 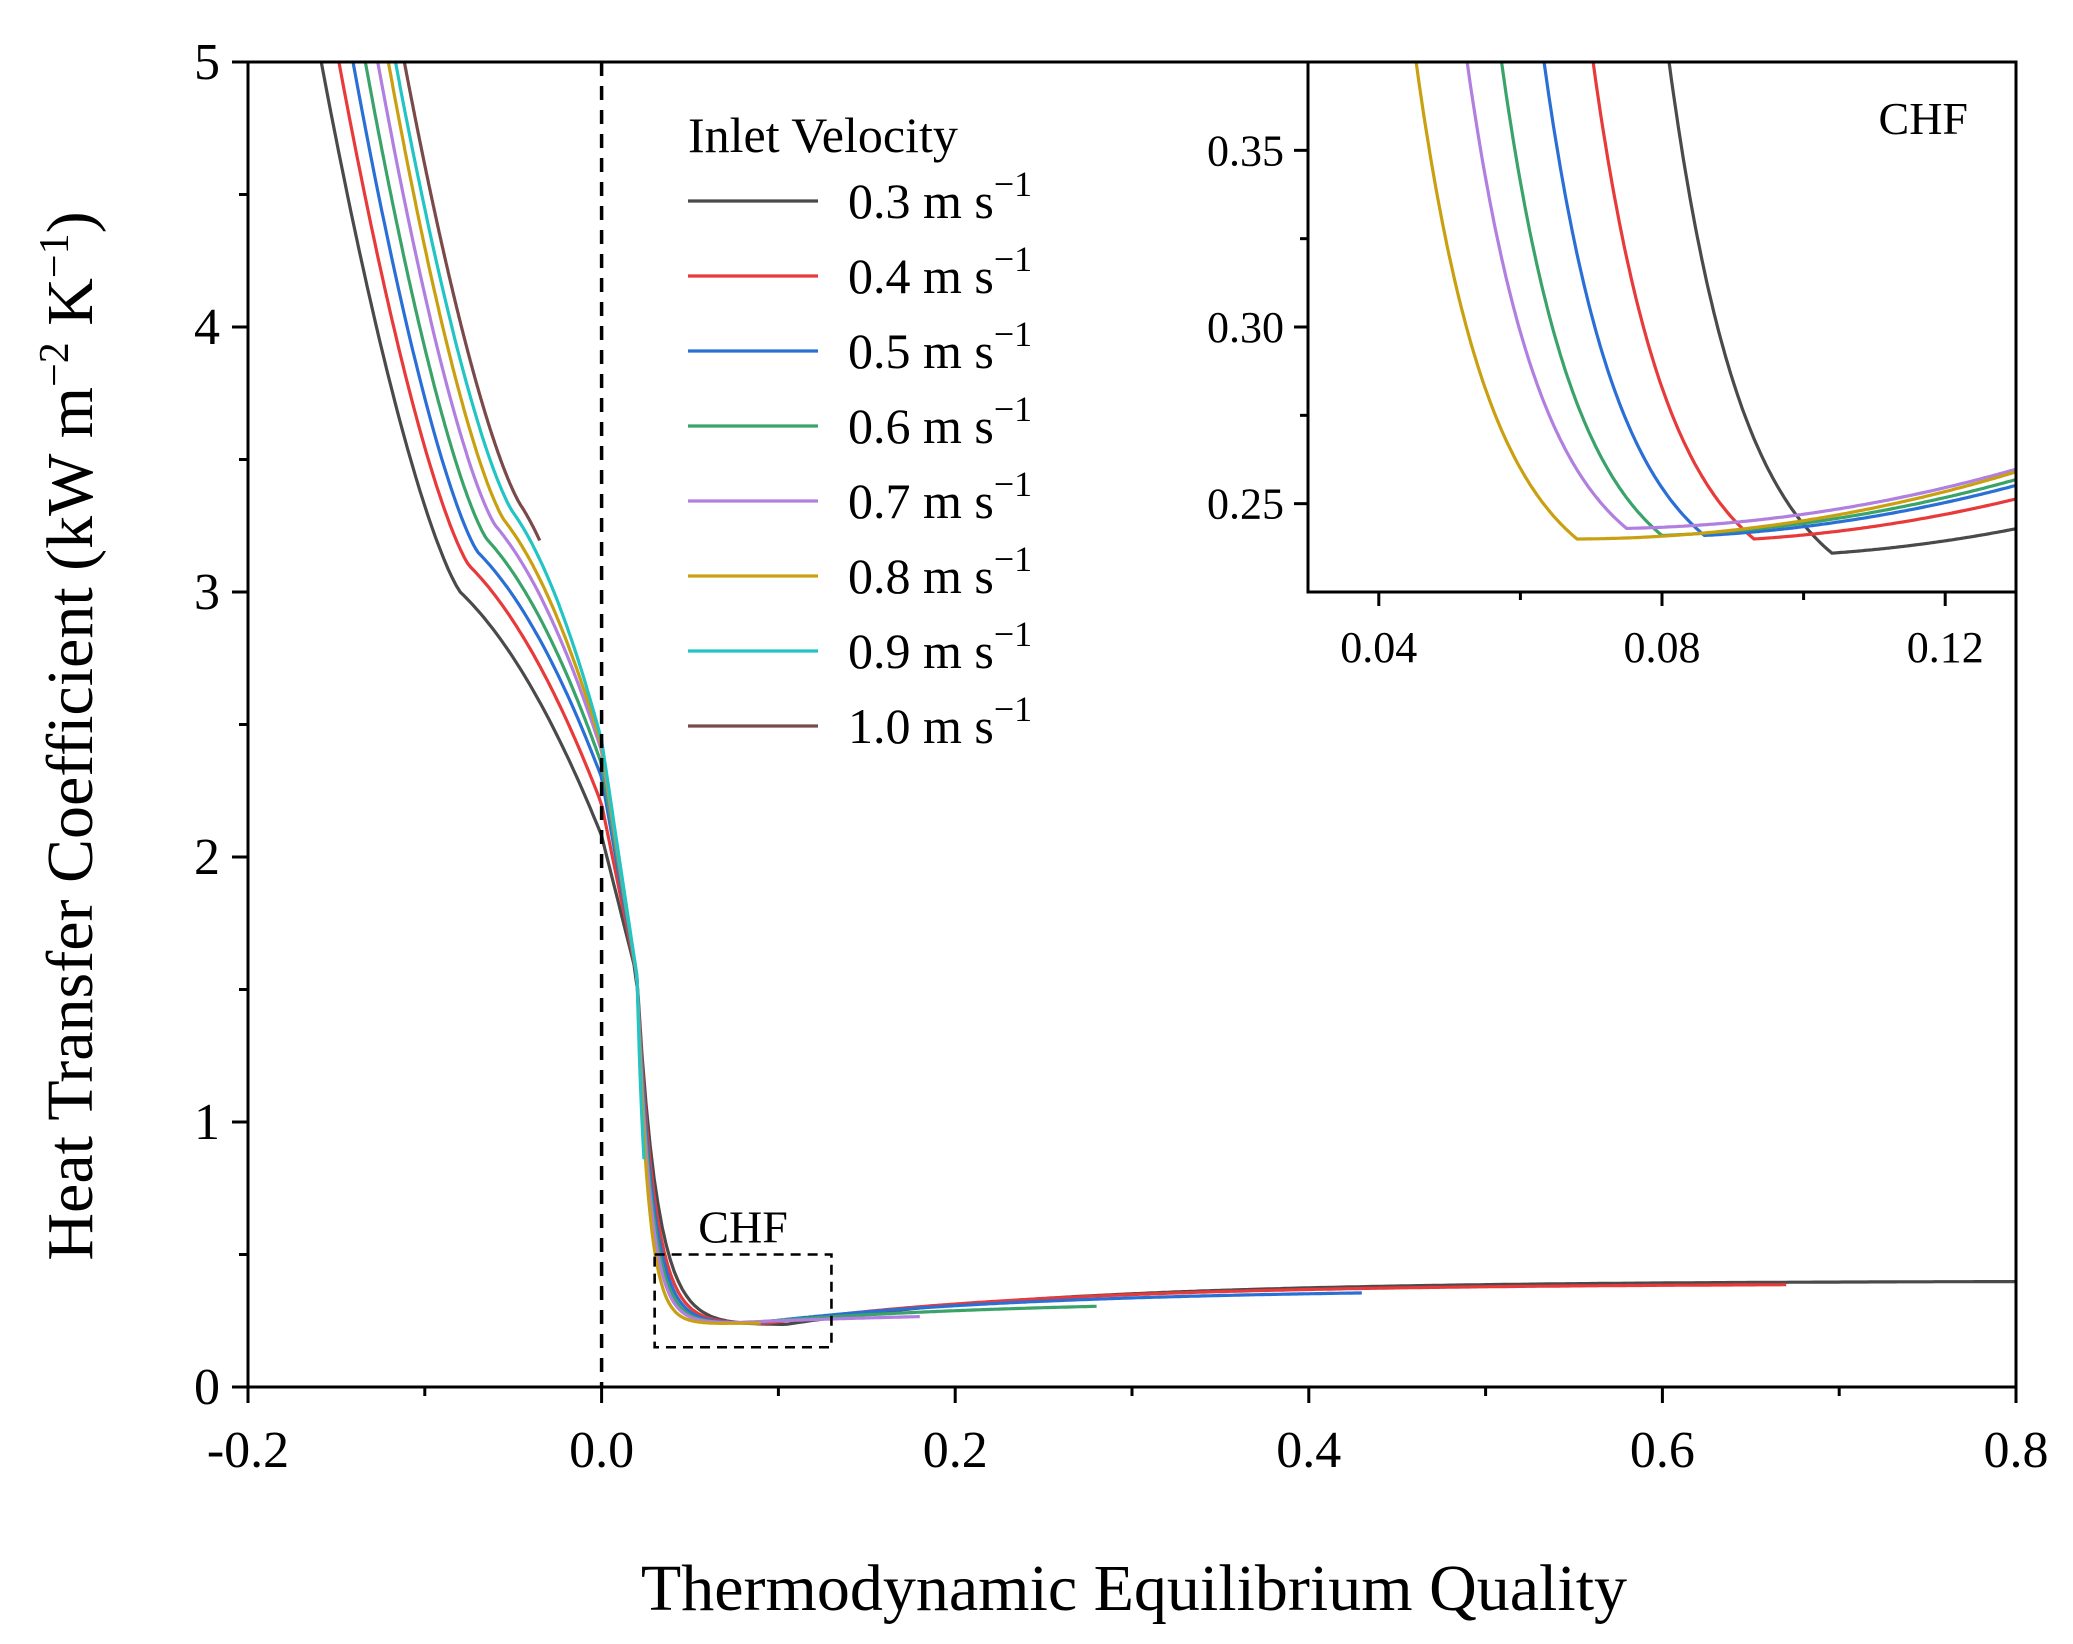 I want to click on legend-entry-0.9: 0.9 m s−1, so click(x=940, y=646).